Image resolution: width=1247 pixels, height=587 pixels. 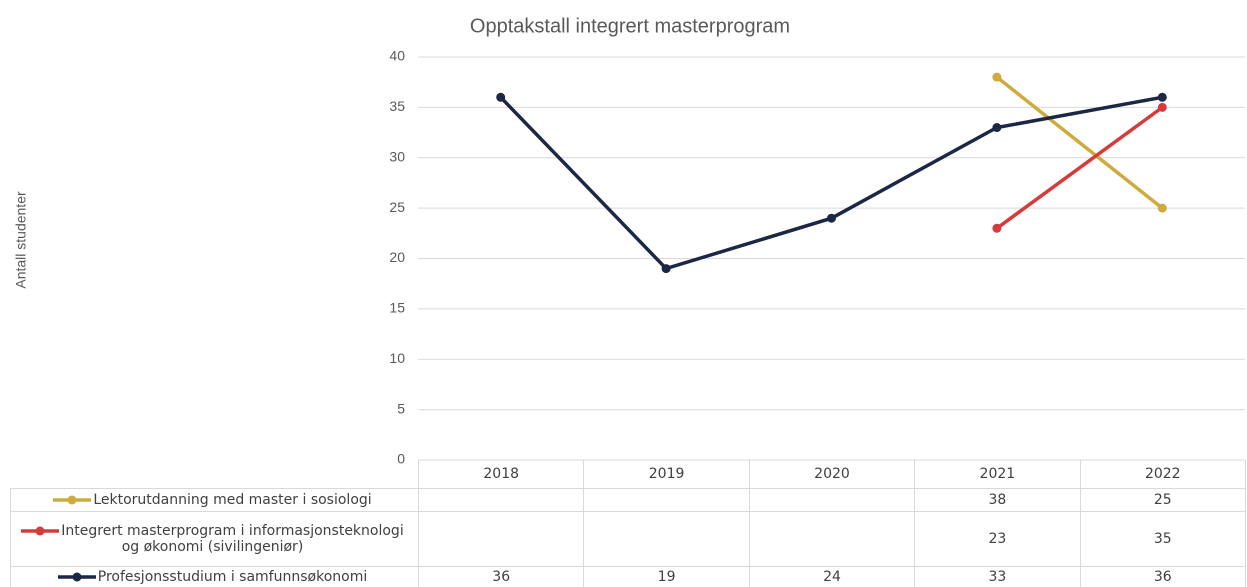 What do you see at coordinates (397, 106) in the screenshot?
I see `y-tick-label: 35` at bounding box center [397, 106].